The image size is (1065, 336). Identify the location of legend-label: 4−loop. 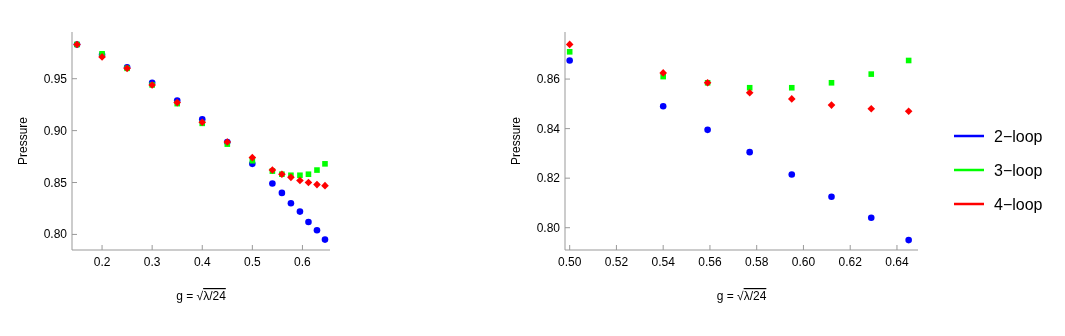
(1018, 204).